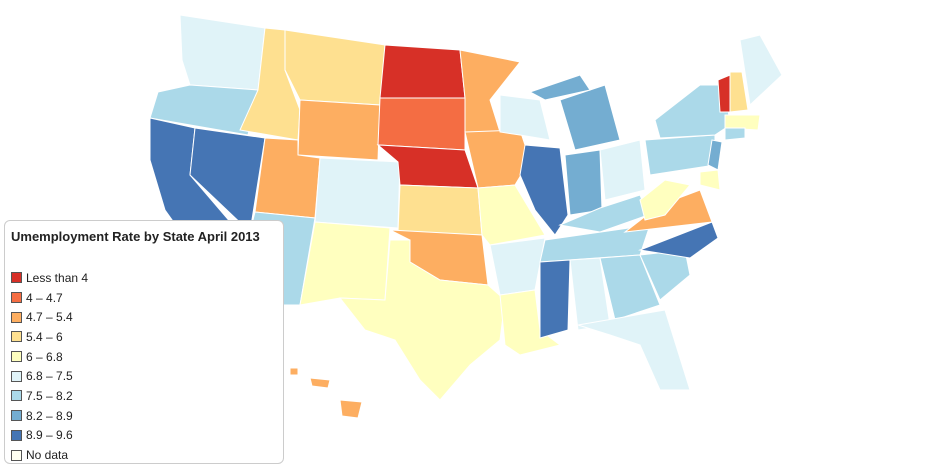 This screenshot has height=469, width=940. I want to click on legend-label: 4.7 – 5.4, so click(49, 317).